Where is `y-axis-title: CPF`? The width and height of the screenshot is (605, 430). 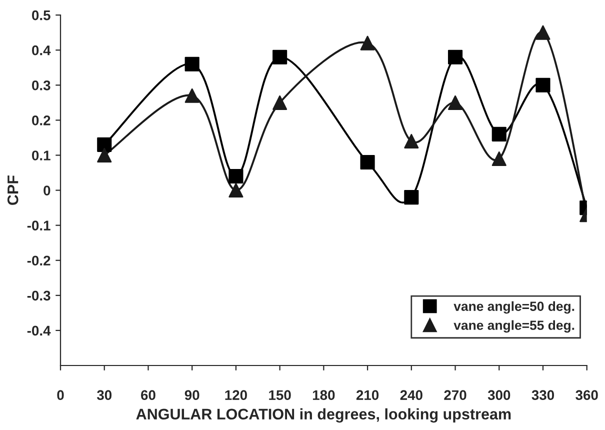
y-axis-title: CPF is located at coordinates (12, 190).